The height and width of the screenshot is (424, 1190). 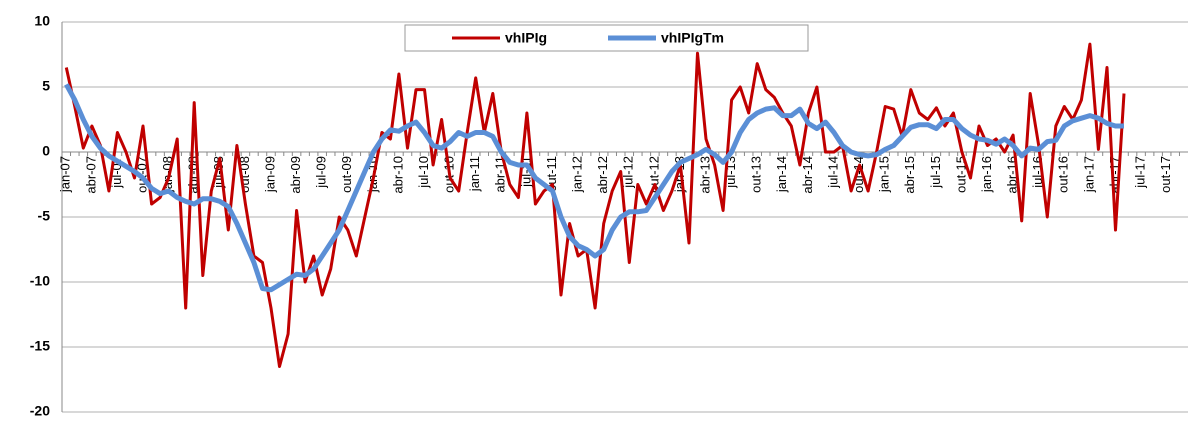 What do you see at coordinates (346, 174) in the screenshot?
I see `x-tick-label: out-09` at bounding box center [346, 174].